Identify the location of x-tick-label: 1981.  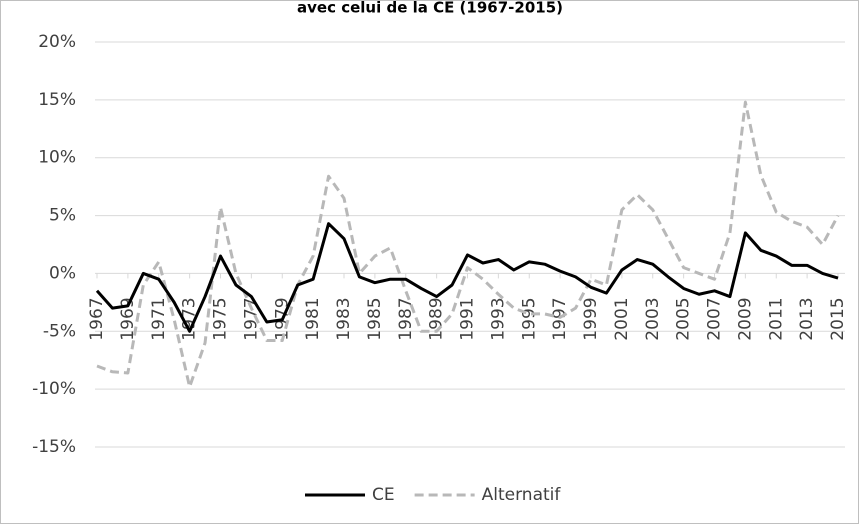
(313, 318).